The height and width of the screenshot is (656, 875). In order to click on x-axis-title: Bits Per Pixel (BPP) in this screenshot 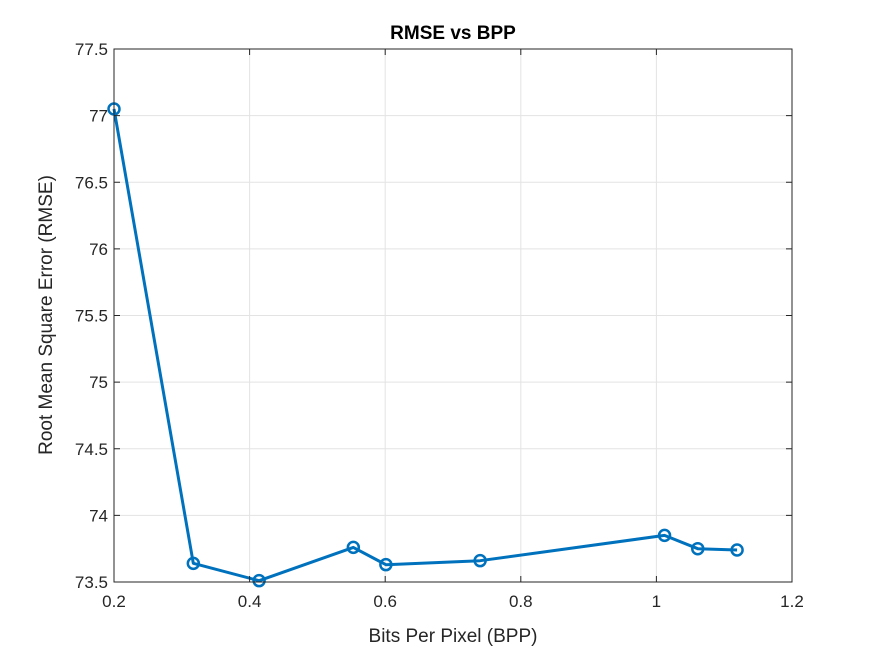, I will do `click(453, 636)`.